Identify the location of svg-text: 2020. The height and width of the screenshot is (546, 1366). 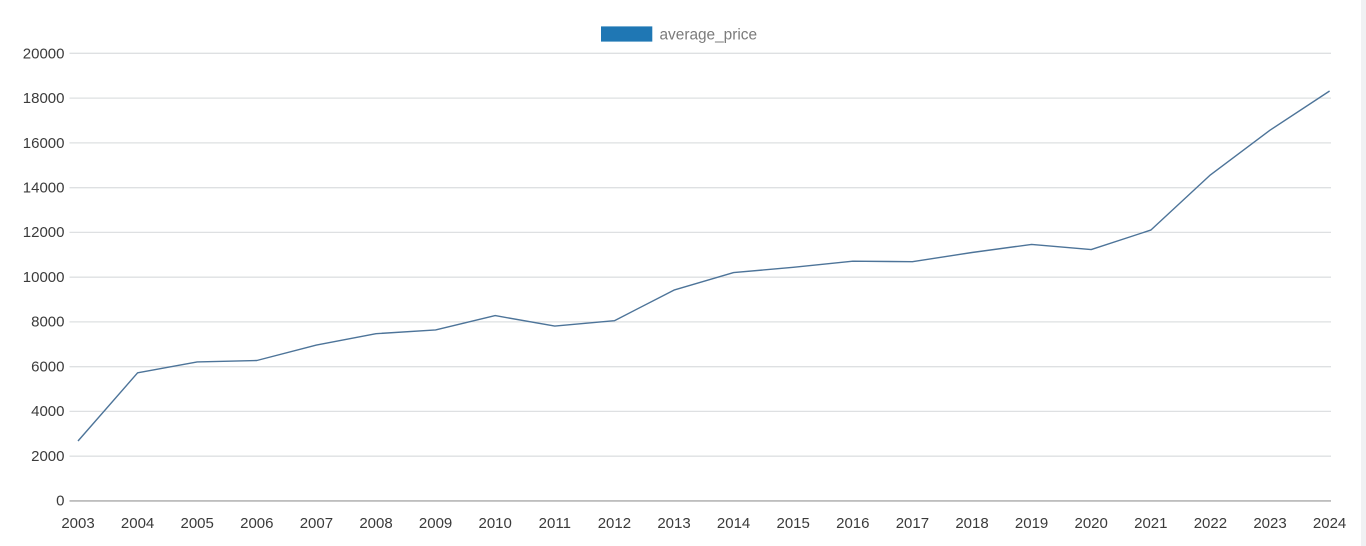
(1091, 523).